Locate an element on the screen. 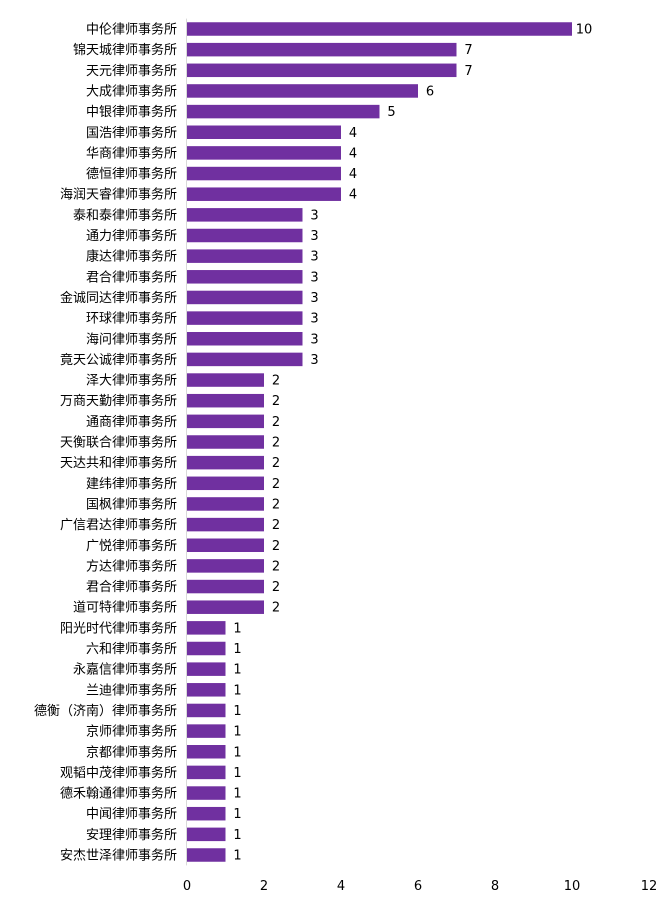 The width and height of the screenshot is (667, 907). category-label: 华商律师事务所 is located at coordinates (131, 153).